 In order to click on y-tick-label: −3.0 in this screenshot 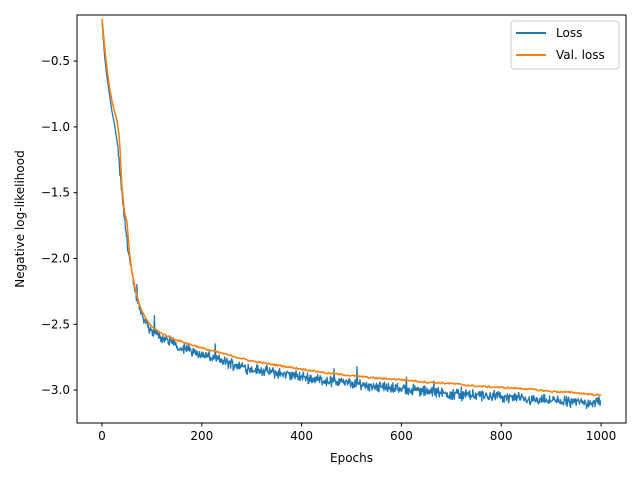, I will do `click(55, 390)`.